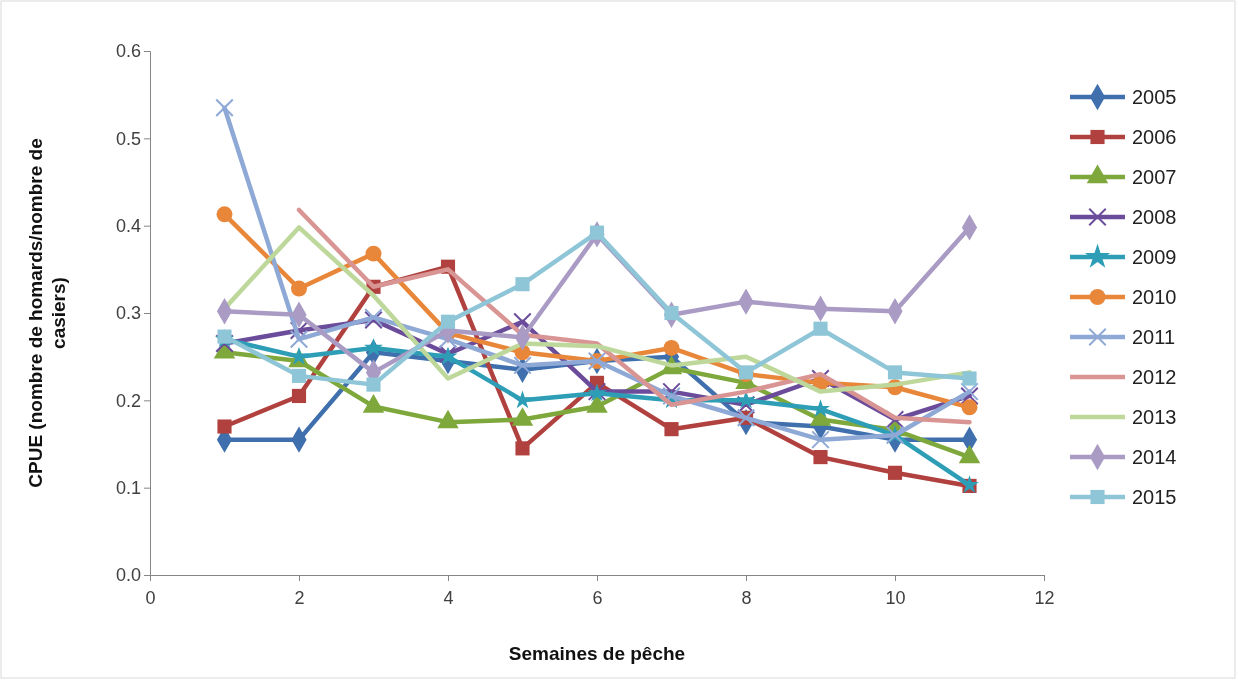 This screenshot has width=1238, height=682. I want to click on legend-label: 2010, so click(1154, 297).